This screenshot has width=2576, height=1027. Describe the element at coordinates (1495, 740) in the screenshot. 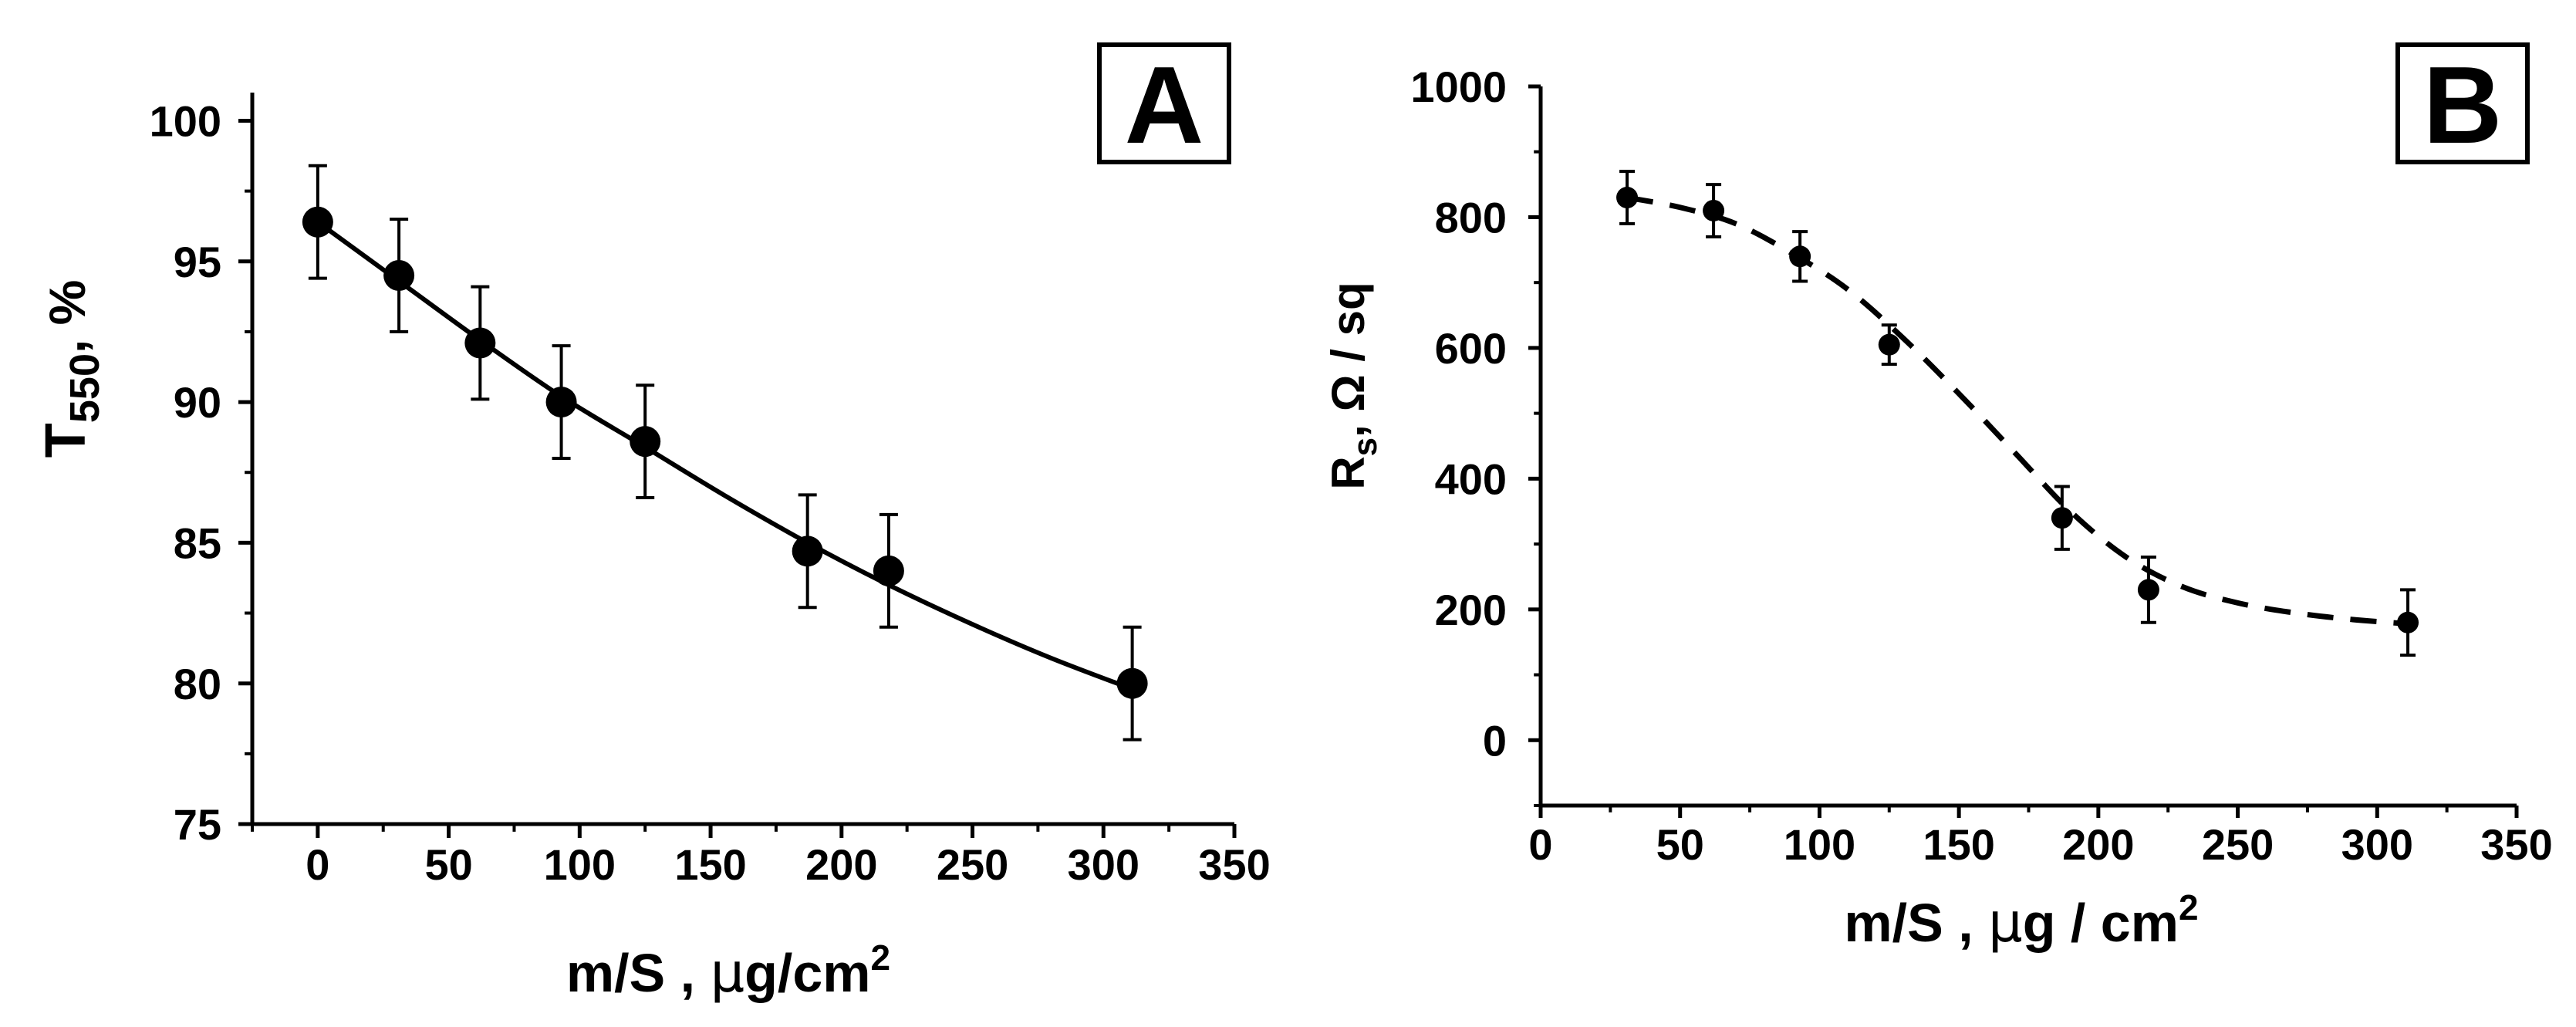

I see `panel-b-y-tick-label: 0` at that location.